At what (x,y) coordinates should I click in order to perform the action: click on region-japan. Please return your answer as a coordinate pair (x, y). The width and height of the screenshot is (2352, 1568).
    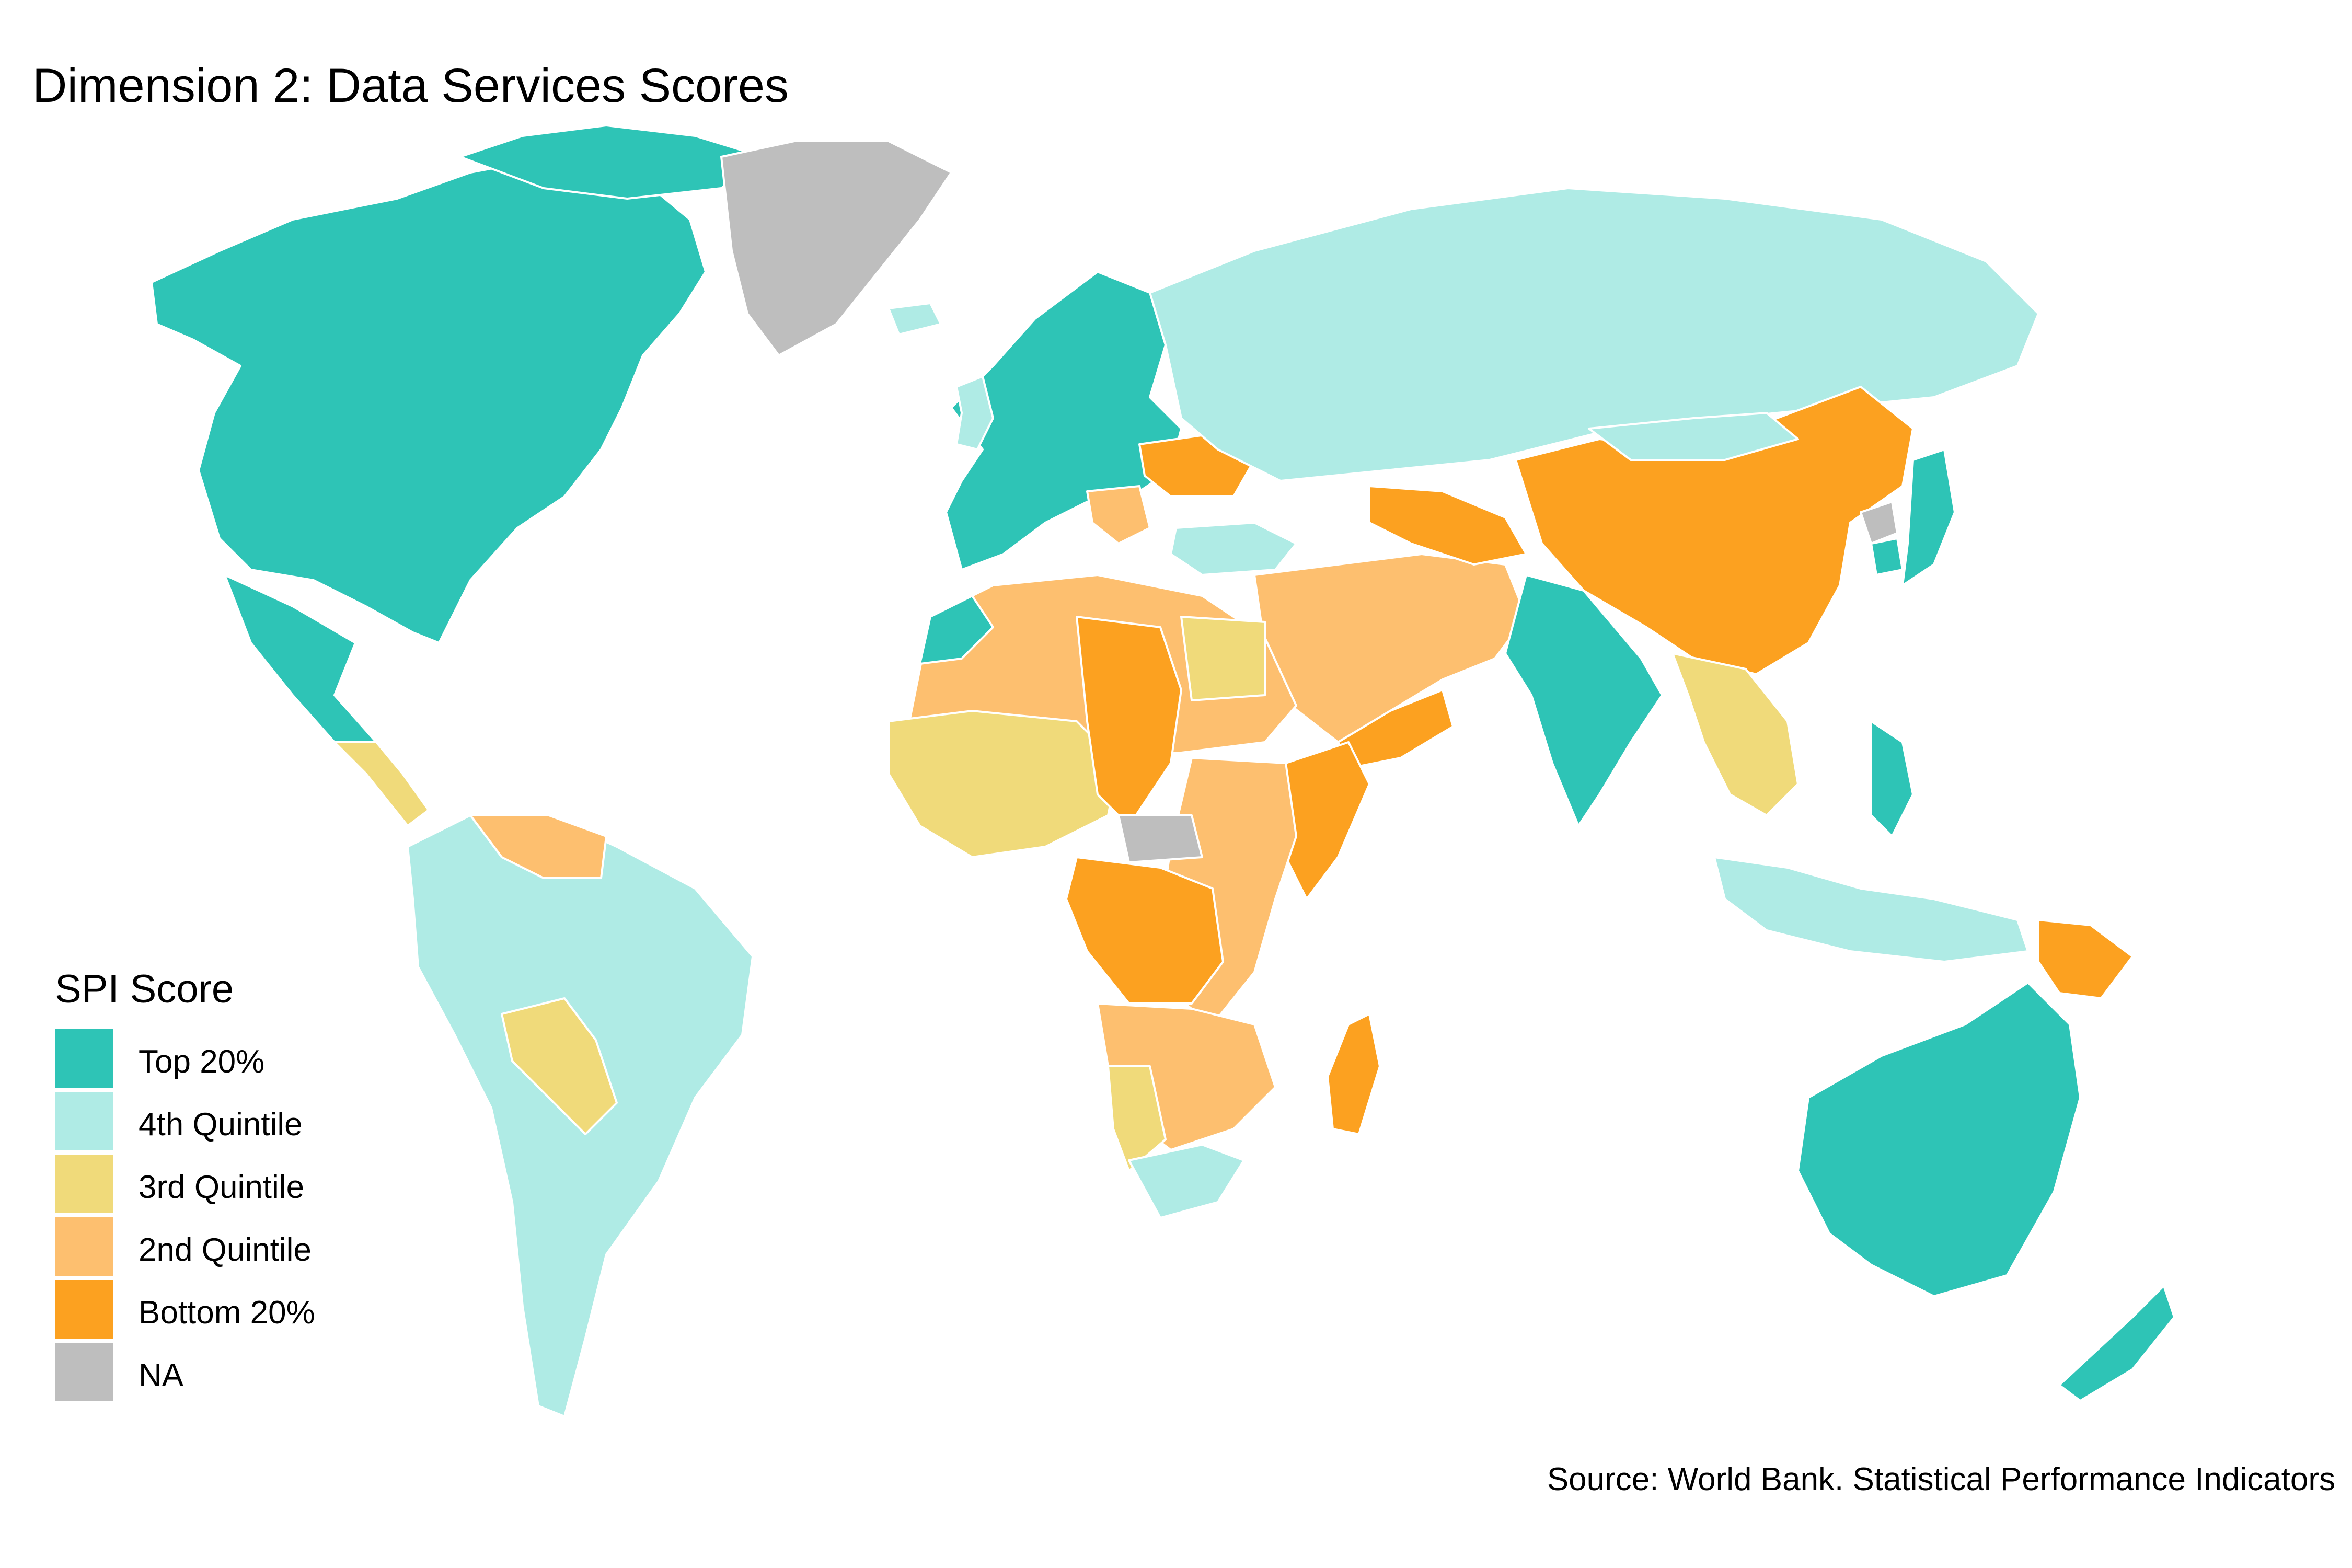
    Looking at the image, I should click on (1928, 517).